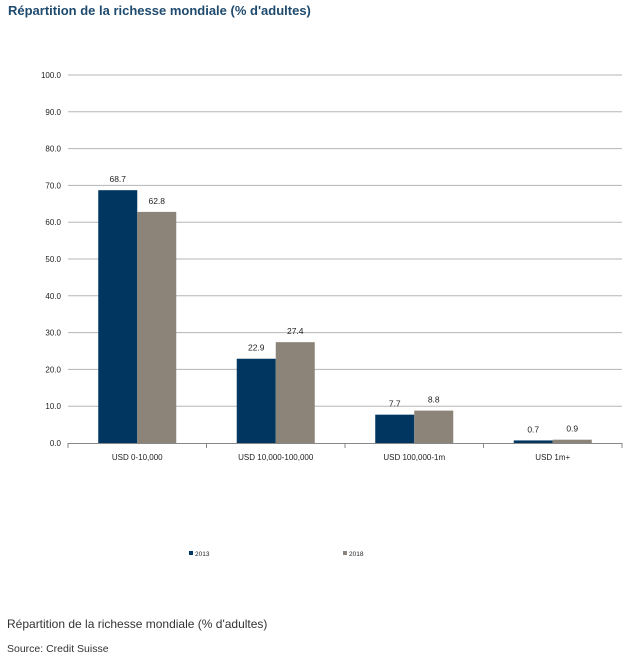 This screenshot has height=658, width=624. I want to click on data-label: 62.8, so click(156, 201).